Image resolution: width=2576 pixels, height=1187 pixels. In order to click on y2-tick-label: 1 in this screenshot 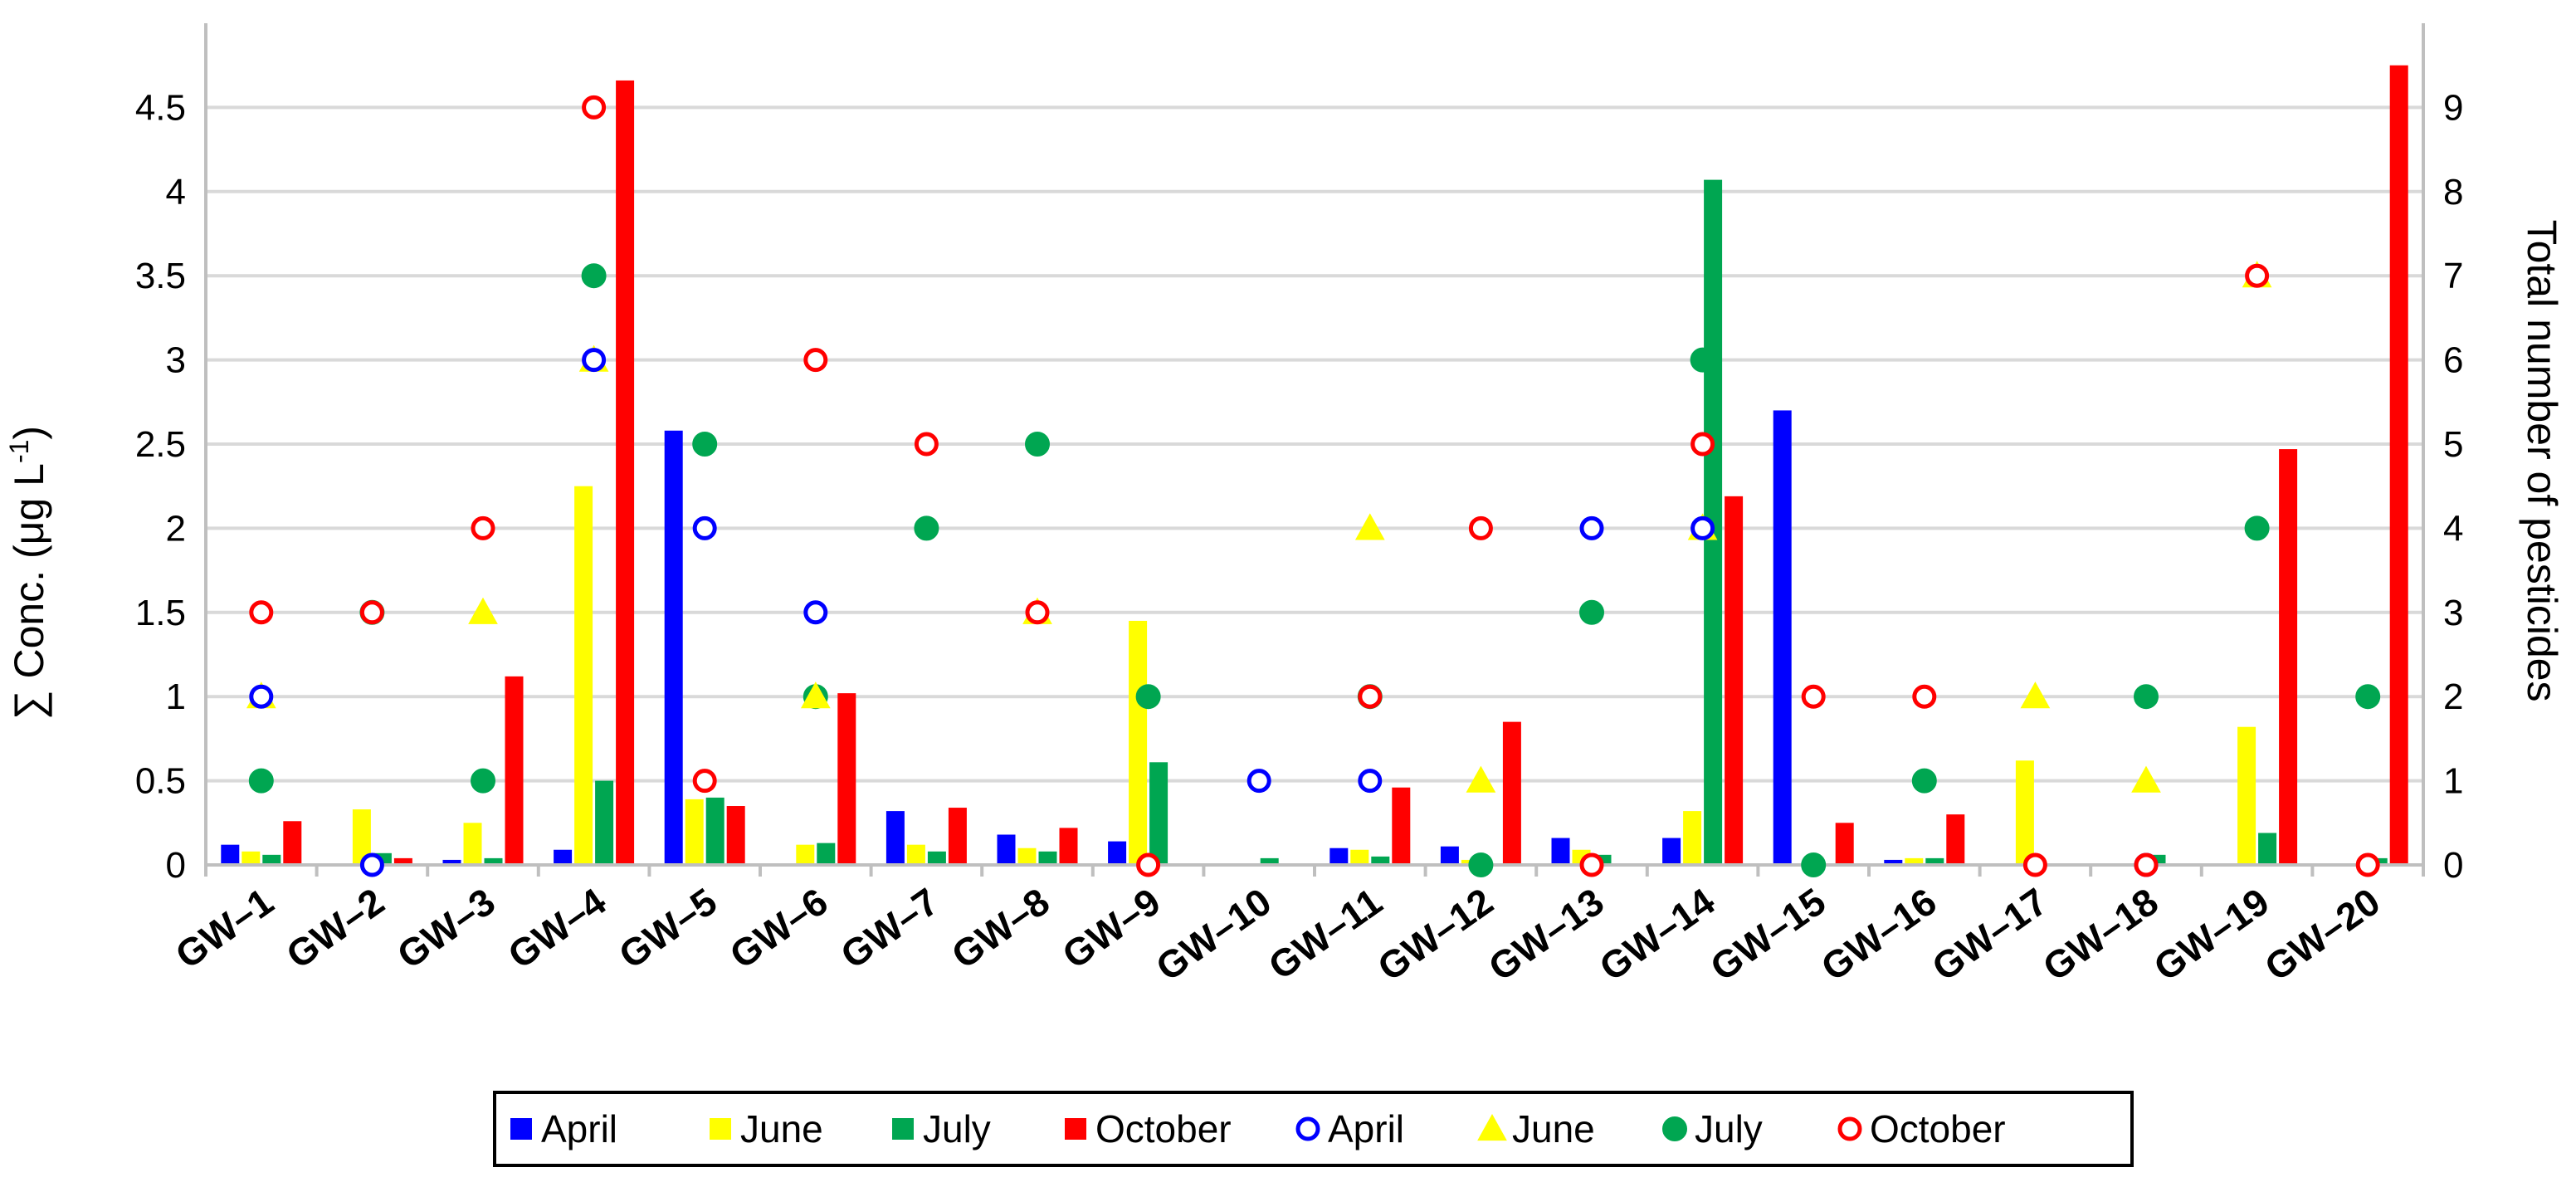, I will do `click(2453, 781)`.